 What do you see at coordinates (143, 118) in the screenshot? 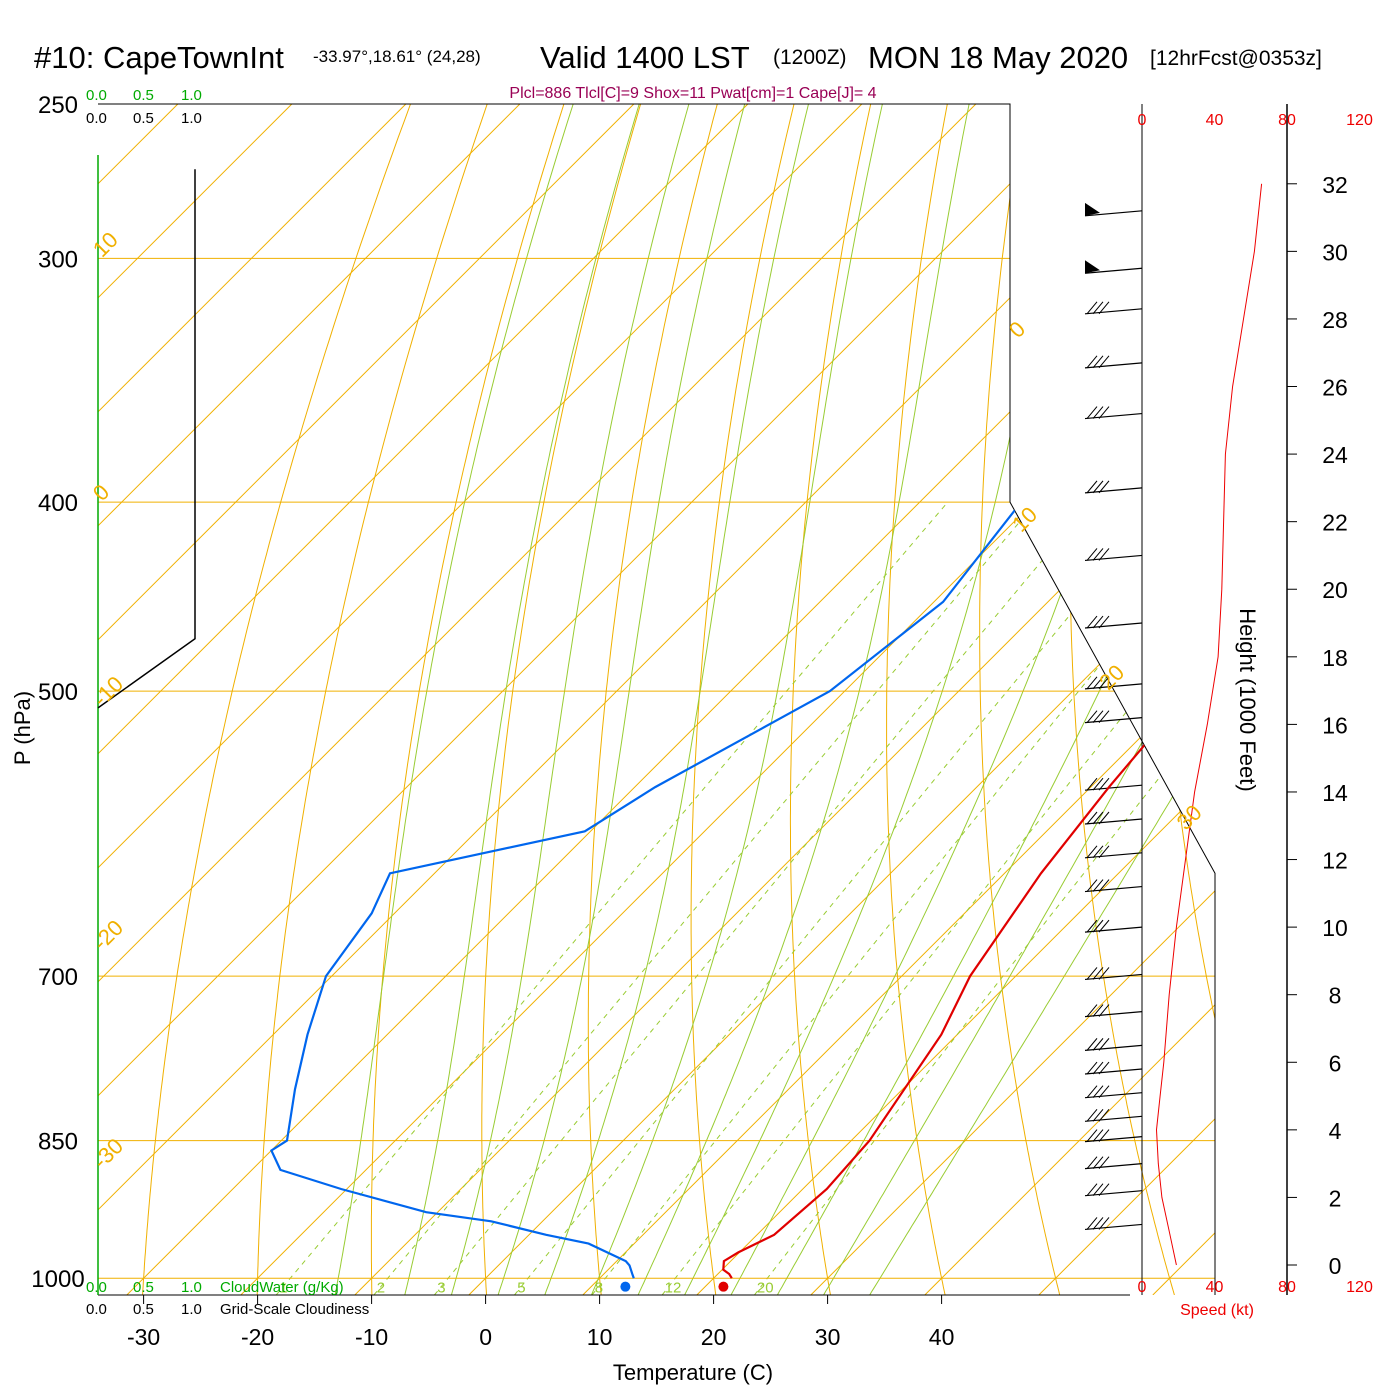
I see `cloudiness-top-05: 0.5` at bounding box center [143, 118].